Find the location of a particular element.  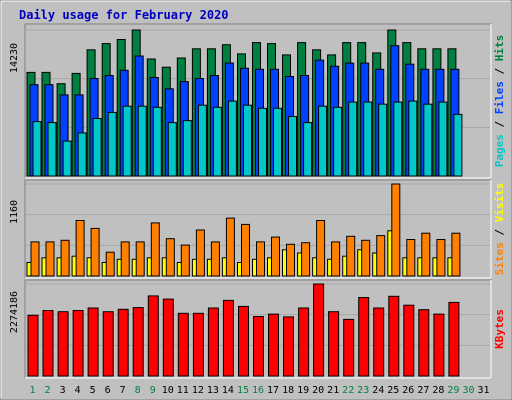

x-tick-label-day-15: 15 is located at coordinates (243, 390).